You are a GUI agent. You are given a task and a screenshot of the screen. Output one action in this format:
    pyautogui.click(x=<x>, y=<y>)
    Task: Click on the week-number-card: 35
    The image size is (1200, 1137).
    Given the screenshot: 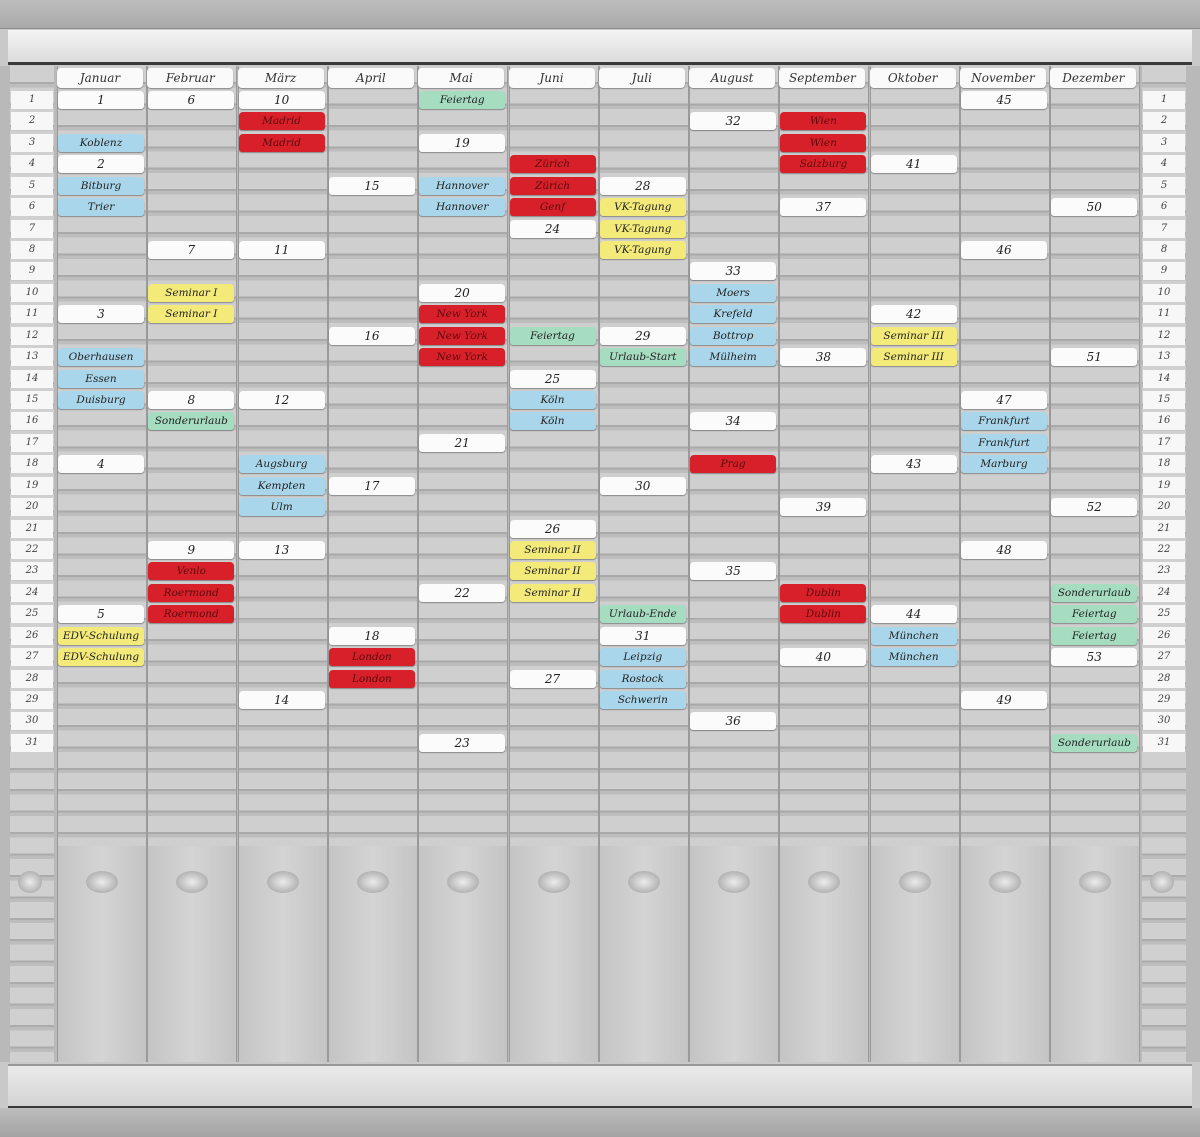 What is the action you would take?
    pyautogui.click(x=733, y=571)
    